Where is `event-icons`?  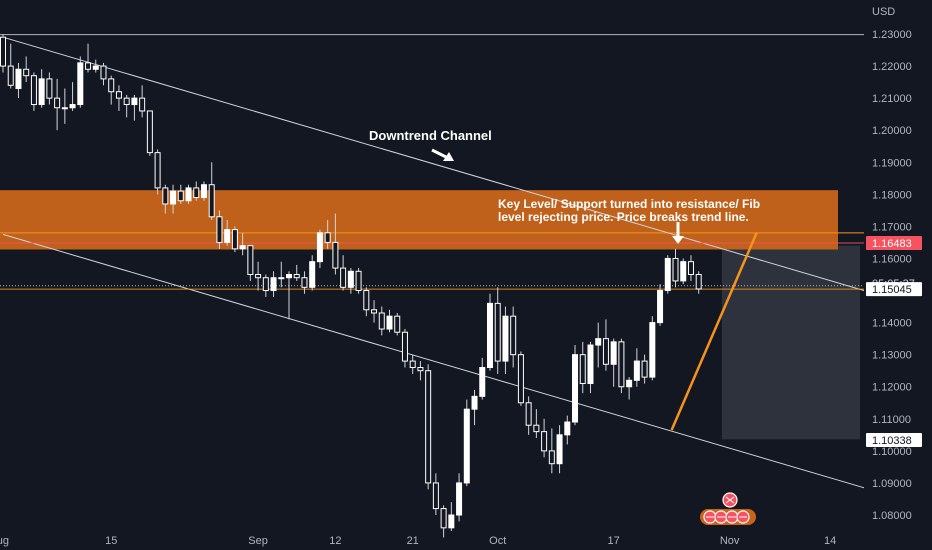
event-icons is located at coordinates (728, 508).